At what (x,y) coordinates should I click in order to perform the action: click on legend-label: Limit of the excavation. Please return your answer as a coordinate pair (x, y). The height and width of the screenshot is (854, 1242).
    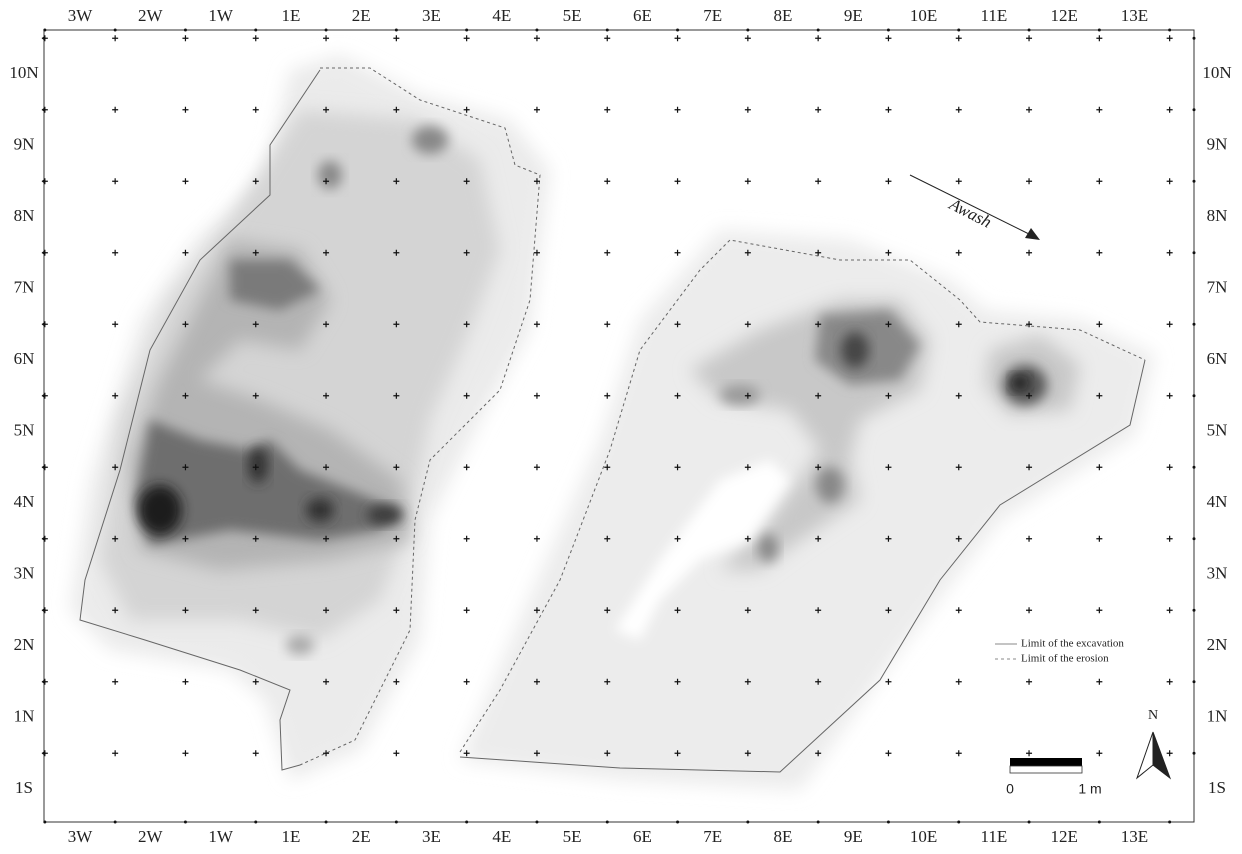
    Looking at the image, I should click on (1072, 644).